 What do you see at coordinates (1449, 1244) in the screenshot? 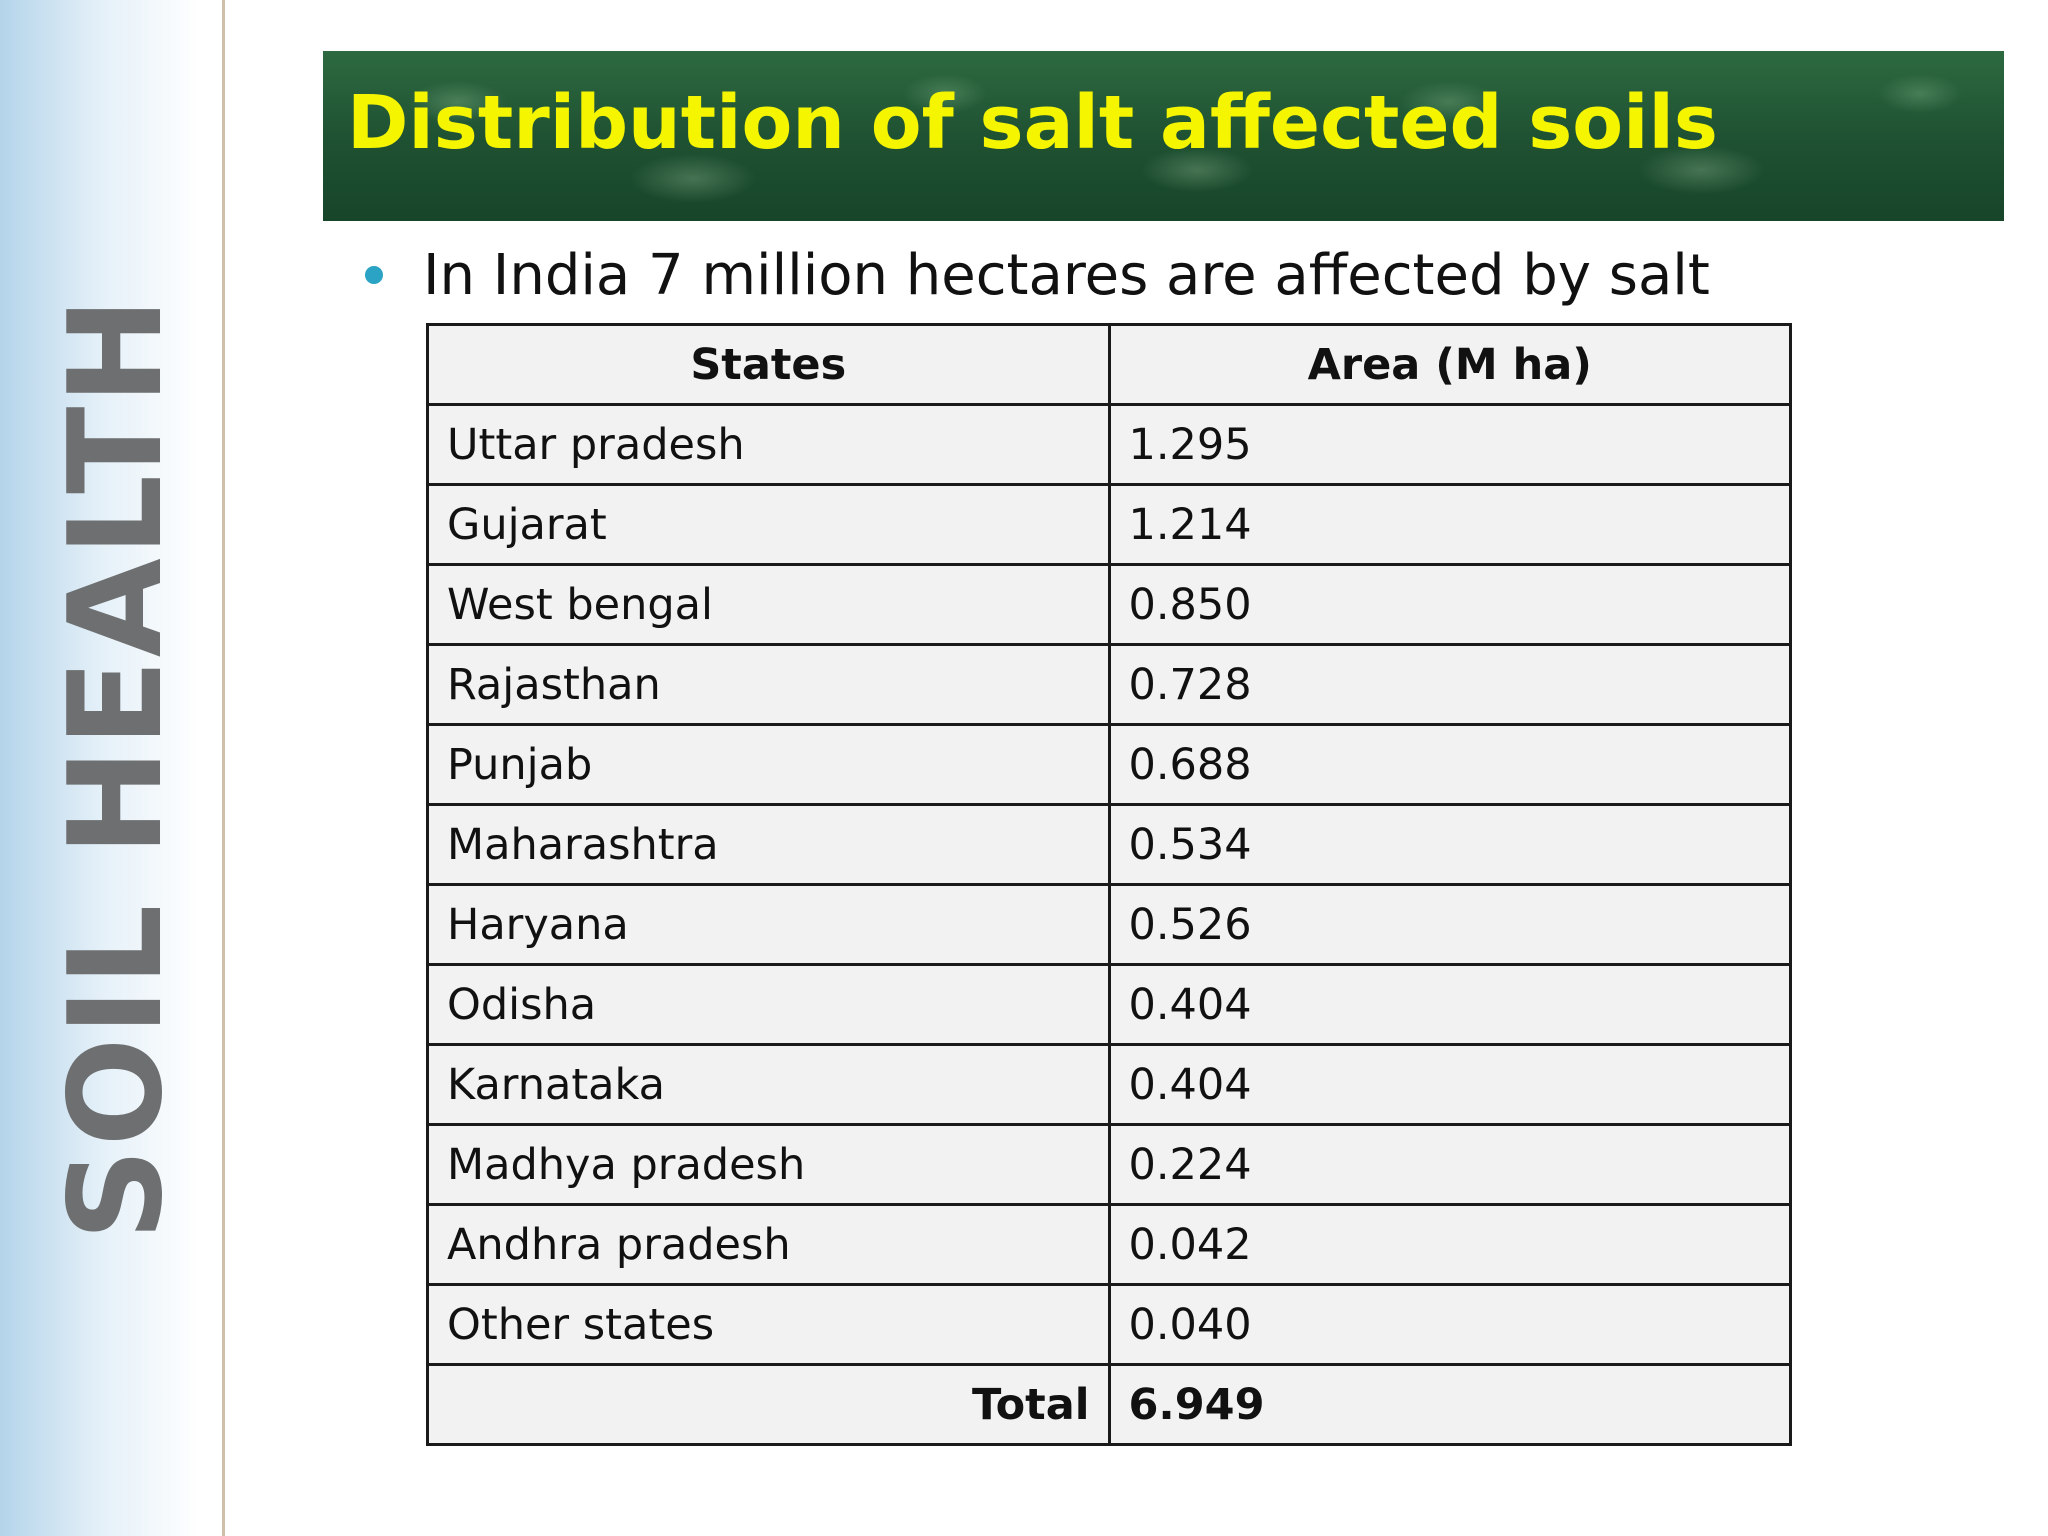
I see `area-cell: 0.042` at bounding box center [1449, 1244].